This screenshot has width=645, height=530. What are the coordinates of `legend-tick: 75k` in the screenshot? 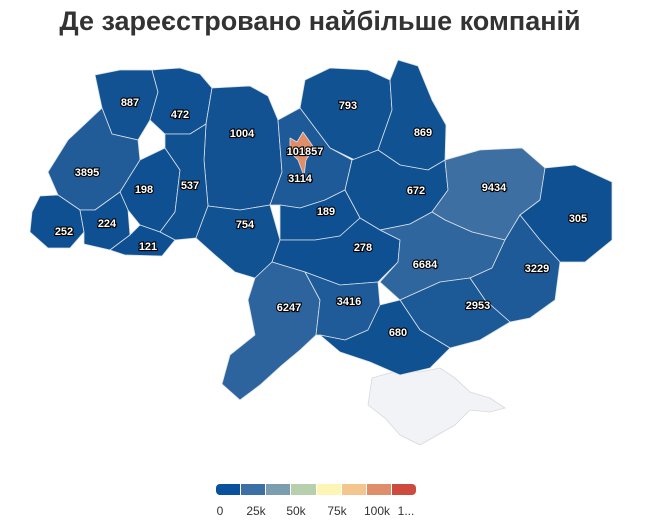 It's located at (337, 511).